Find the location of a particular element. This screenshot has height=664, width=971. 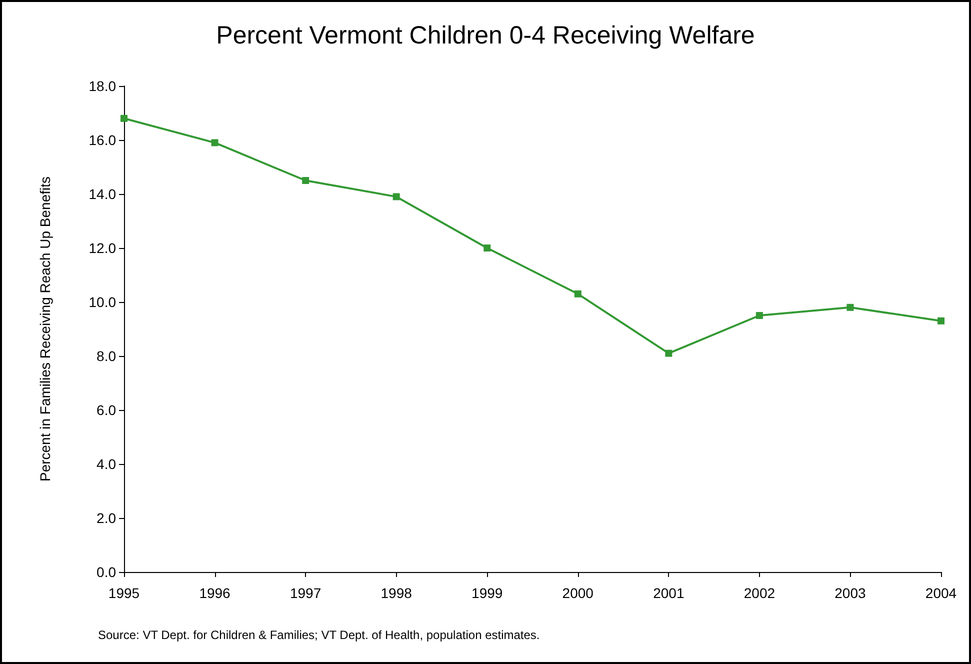

y-axis-title: Percent in Families Receiving Reach Up Benefits is located at coordinates (45, 329).